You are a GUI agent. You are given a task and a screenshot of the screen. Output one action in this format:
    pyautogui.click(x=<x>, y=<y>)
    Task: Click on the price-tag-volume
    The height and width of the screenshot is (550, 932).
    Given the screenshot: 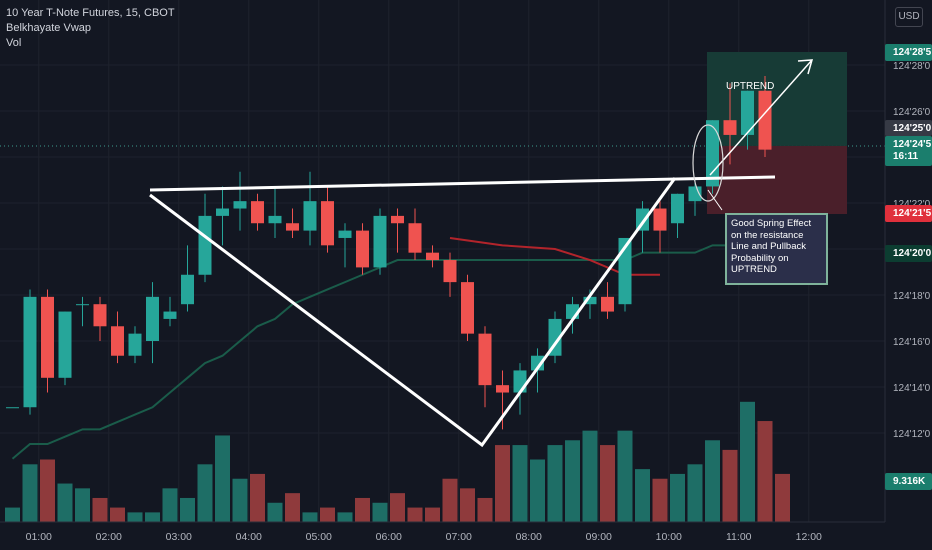 What is the action you would take?
    pyautogui.click(x=908, y=481)
    